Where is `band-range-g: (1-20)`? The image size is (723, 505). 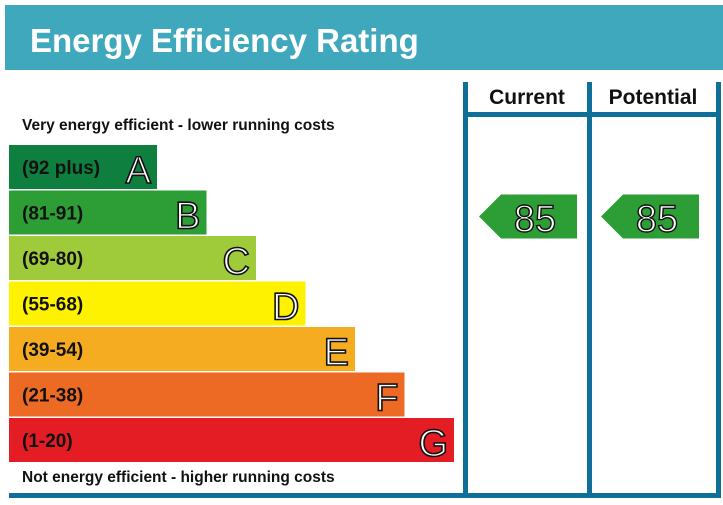 band-range-g: (1-20) is located at coordinates (47, 441).